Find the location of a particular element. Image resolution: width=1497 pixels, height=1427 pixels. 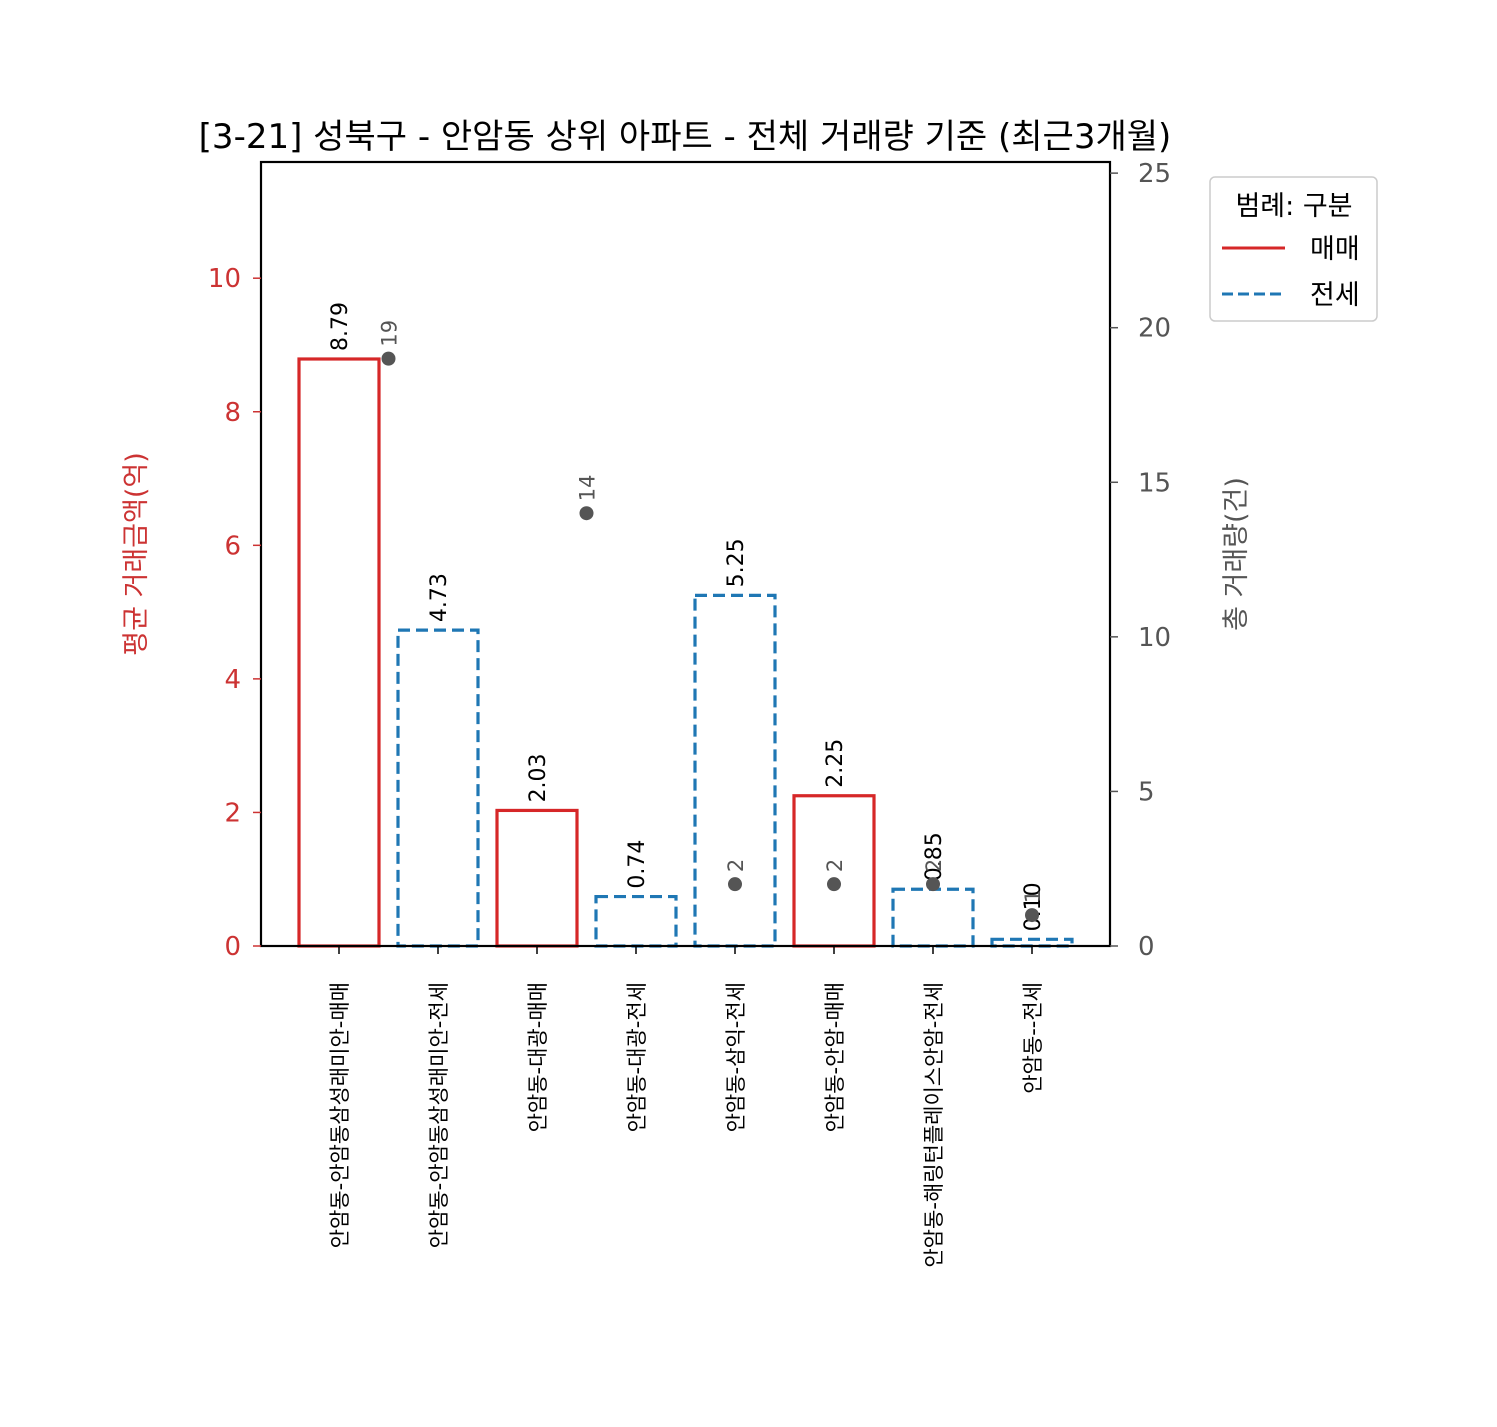

bar-value-label: 0.74 is located at coordinates (637, 864).